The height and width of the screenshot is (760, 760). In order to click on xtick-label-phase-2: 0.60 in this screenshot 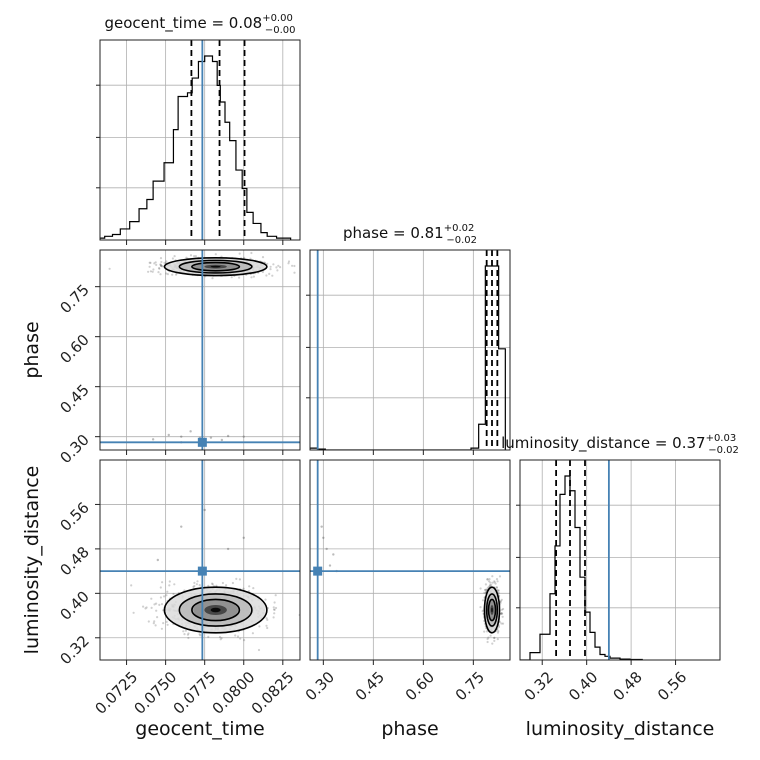, I will do `click(420, 686)`.